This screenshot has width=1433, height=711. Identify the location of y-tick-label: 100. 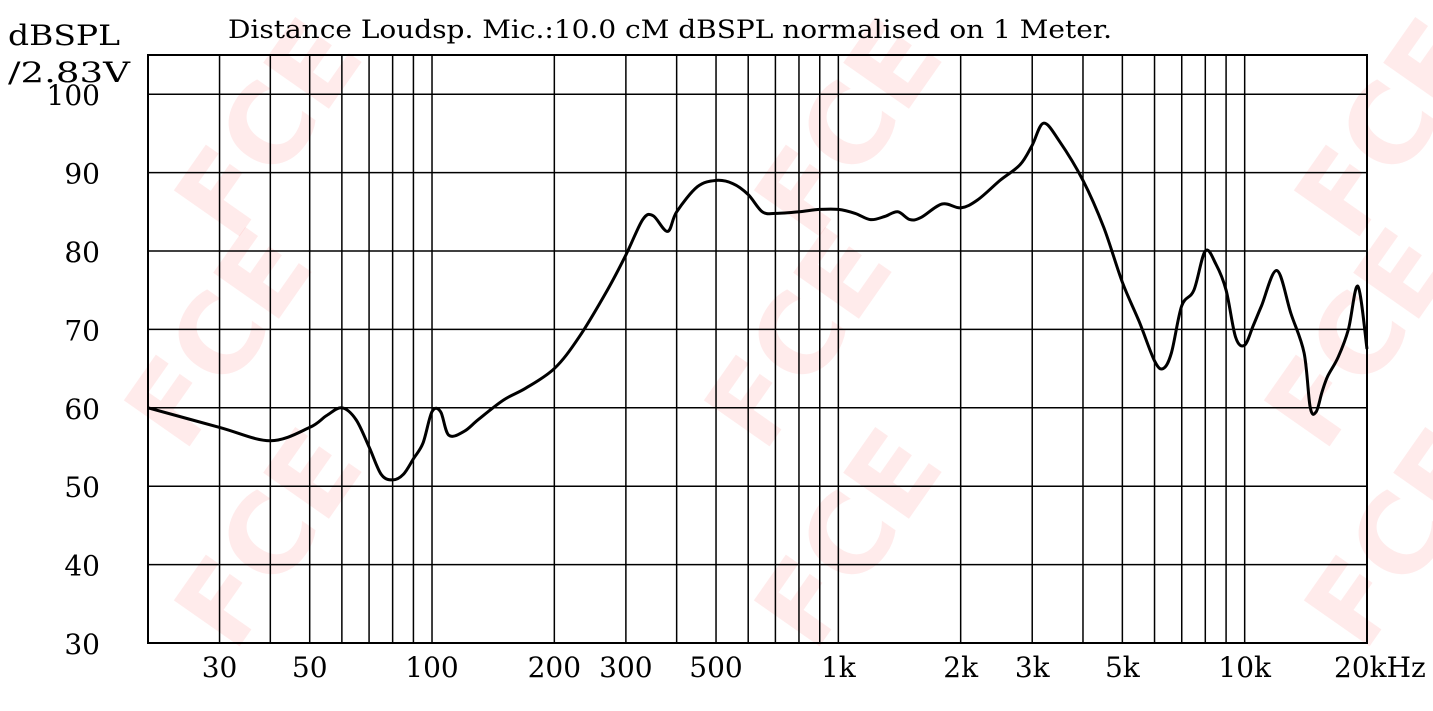
(73, 95).